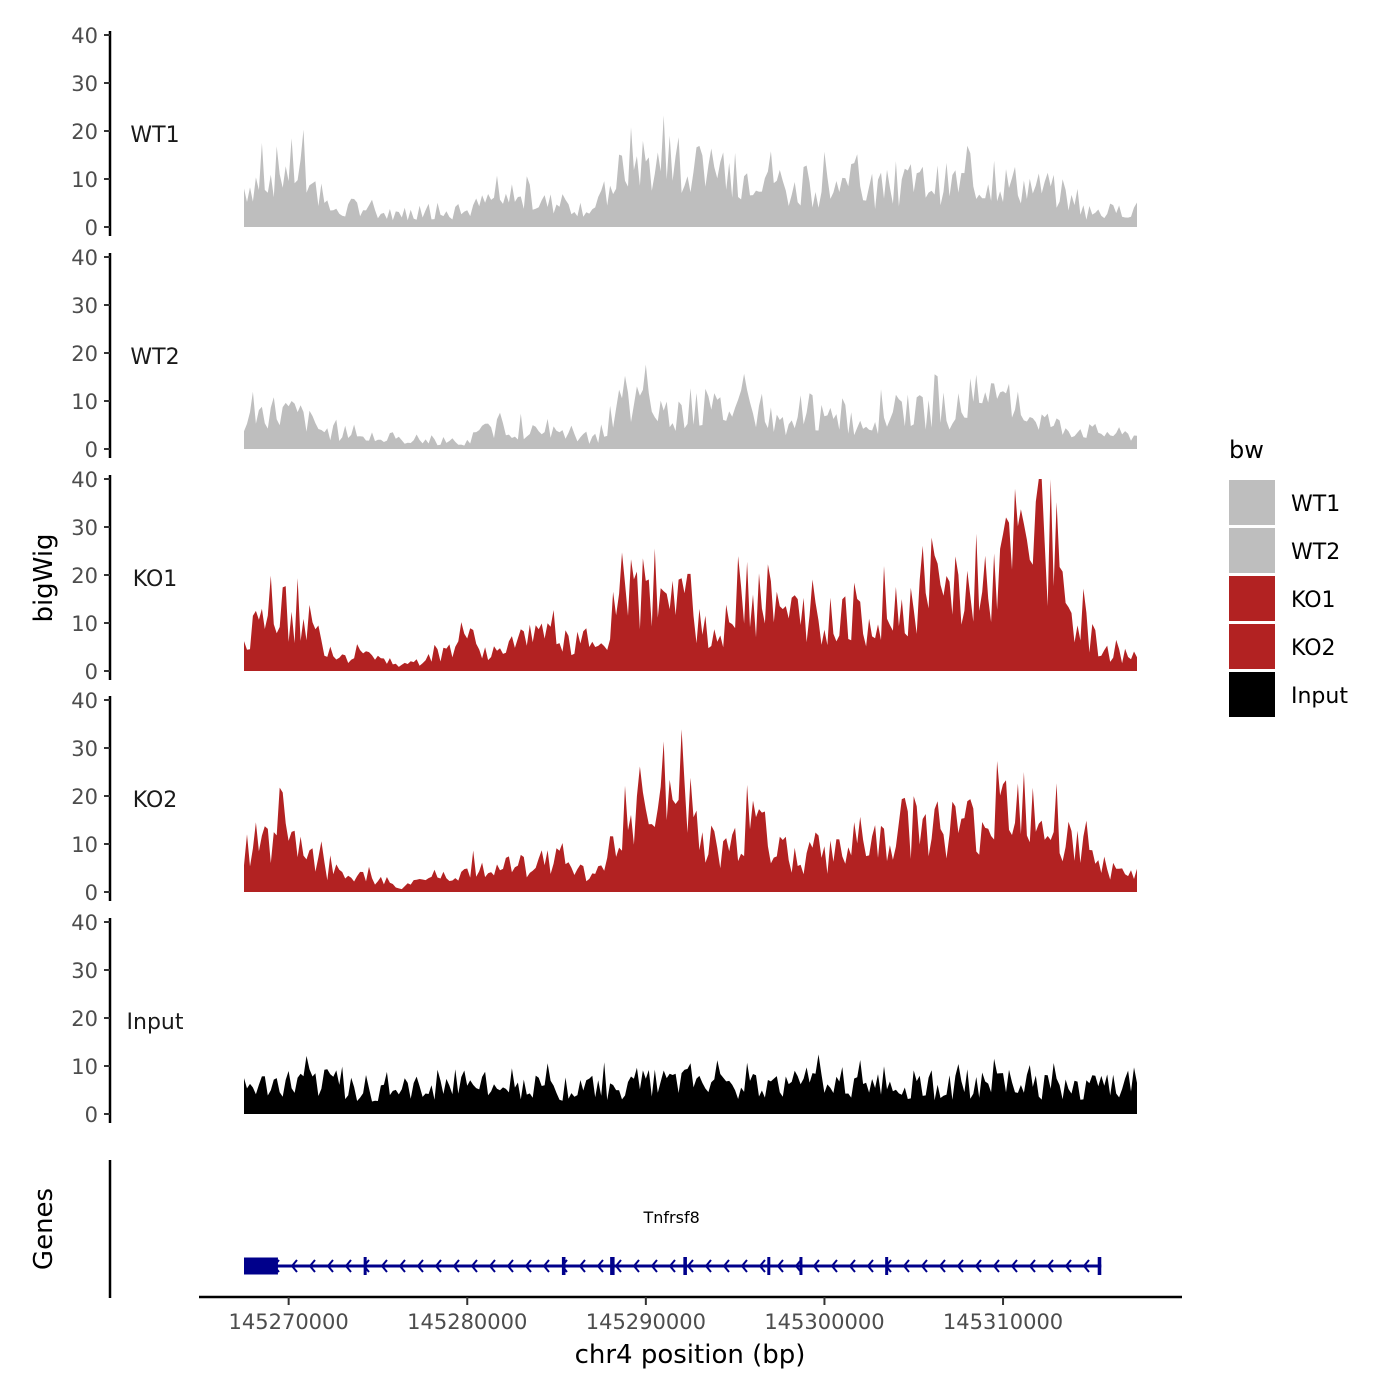 This screenshot has height=1400, width=1400. What do you see at coordinates (646, 1322) in the screenshot?
I see `x-tick-label: 145290000` at bounding box center [646, 1322].